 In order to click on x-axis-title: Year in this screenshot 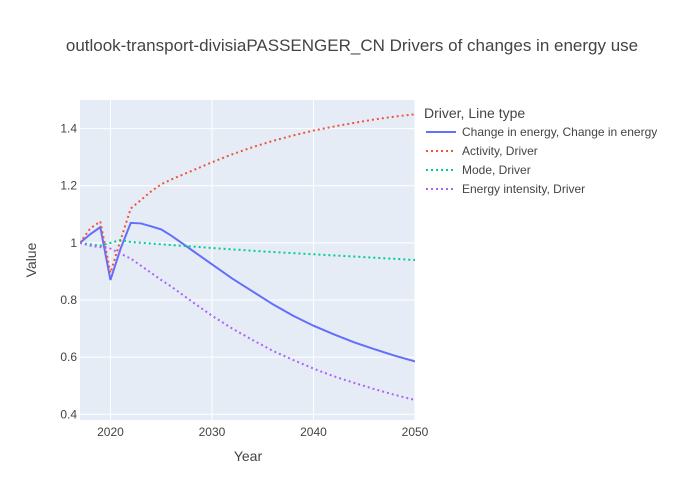, I will do `click(248, 456)`.